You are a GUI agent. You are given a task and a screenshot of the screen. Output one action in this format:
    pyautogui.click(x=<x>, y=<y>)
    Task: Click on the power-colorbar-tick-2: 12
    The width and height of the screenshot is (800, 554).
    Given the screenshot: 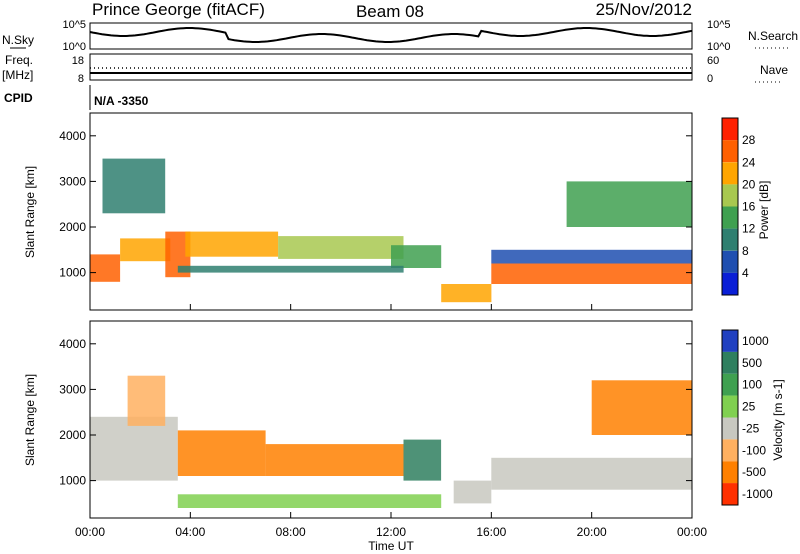 What is the action you would take?
    pyautogui.click(x=749, y=229)
    